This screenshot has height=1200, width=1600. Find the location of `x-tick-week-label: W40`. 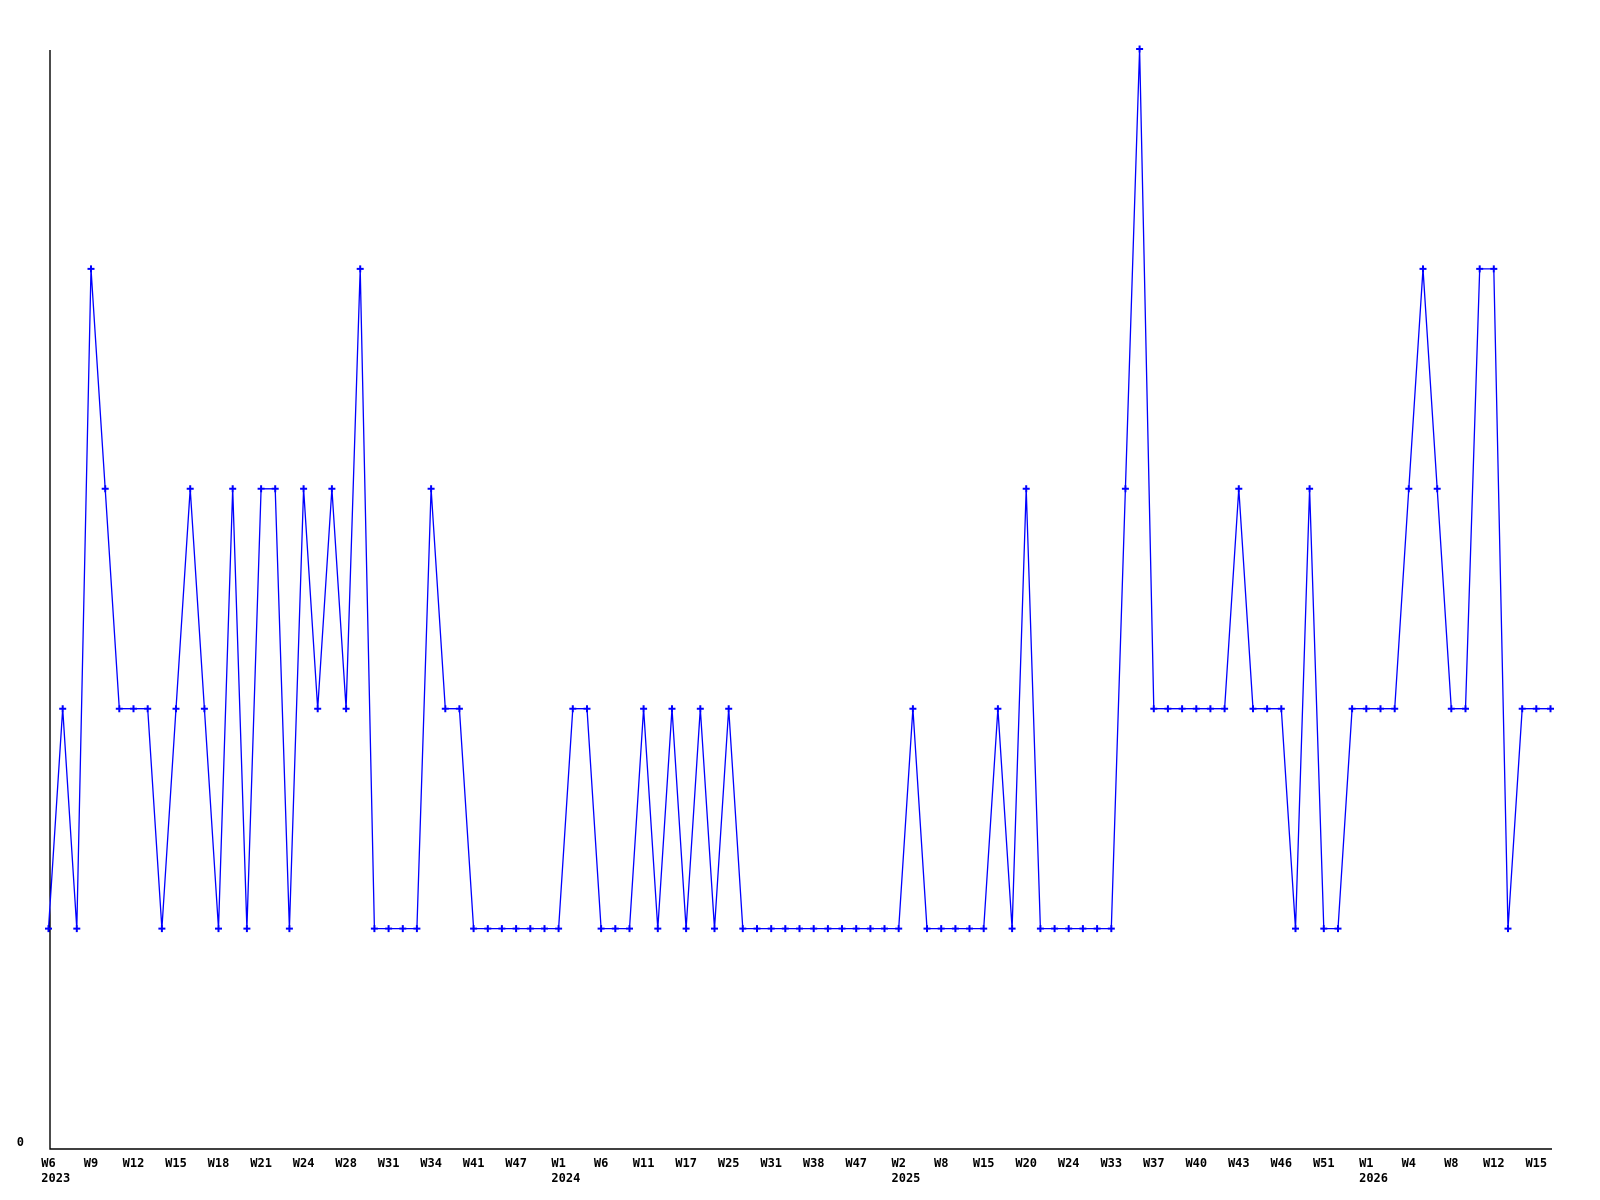

x-tick-week-label: W40 is located at coordinates (1196, 1163).